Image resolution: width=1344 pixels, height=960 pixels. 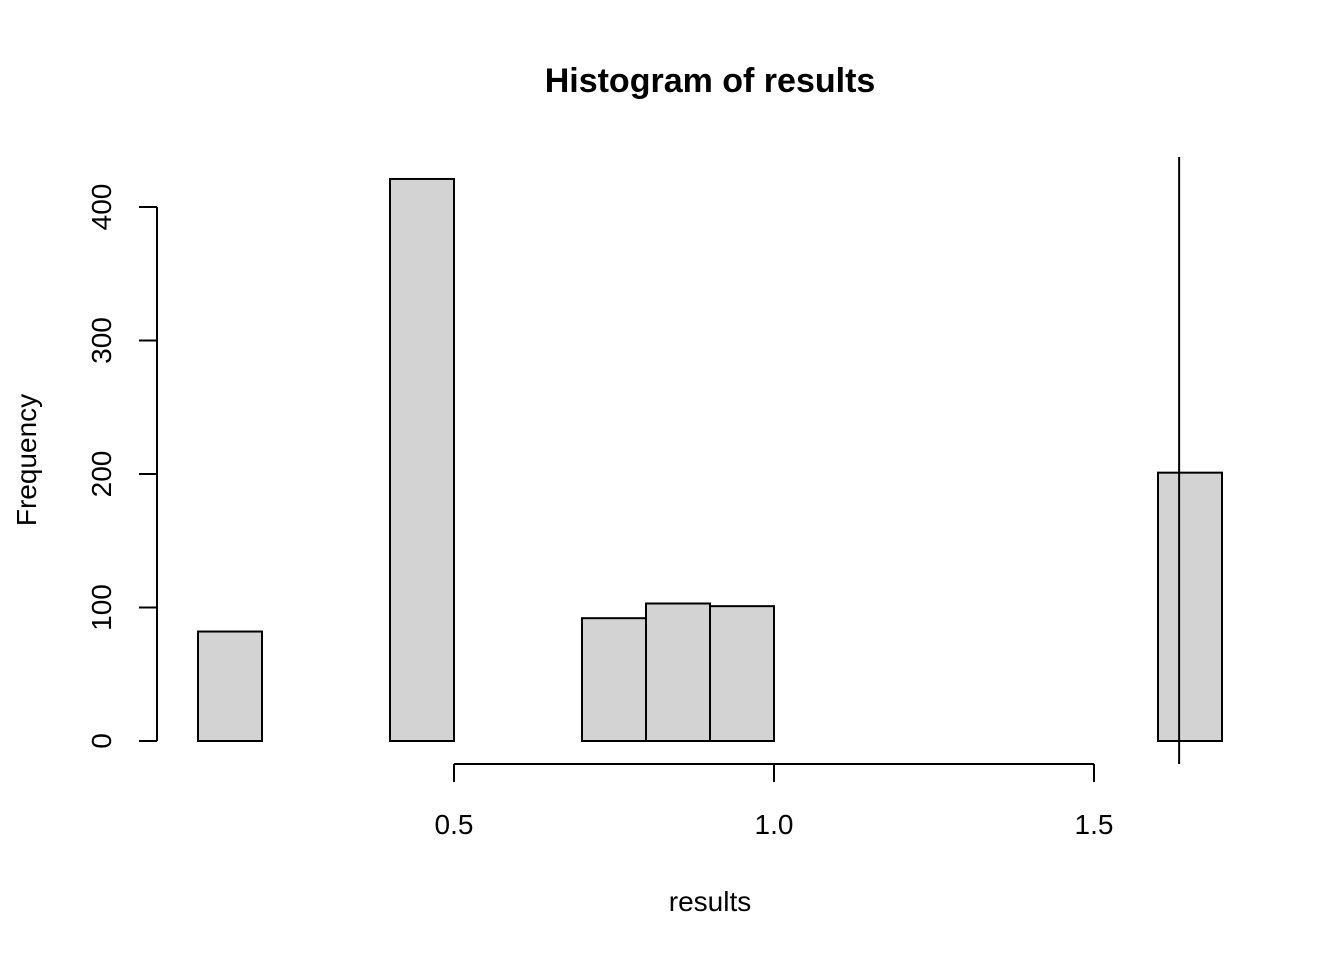 I want to click on y-tick-label: 0, so click(x=101, y=741).